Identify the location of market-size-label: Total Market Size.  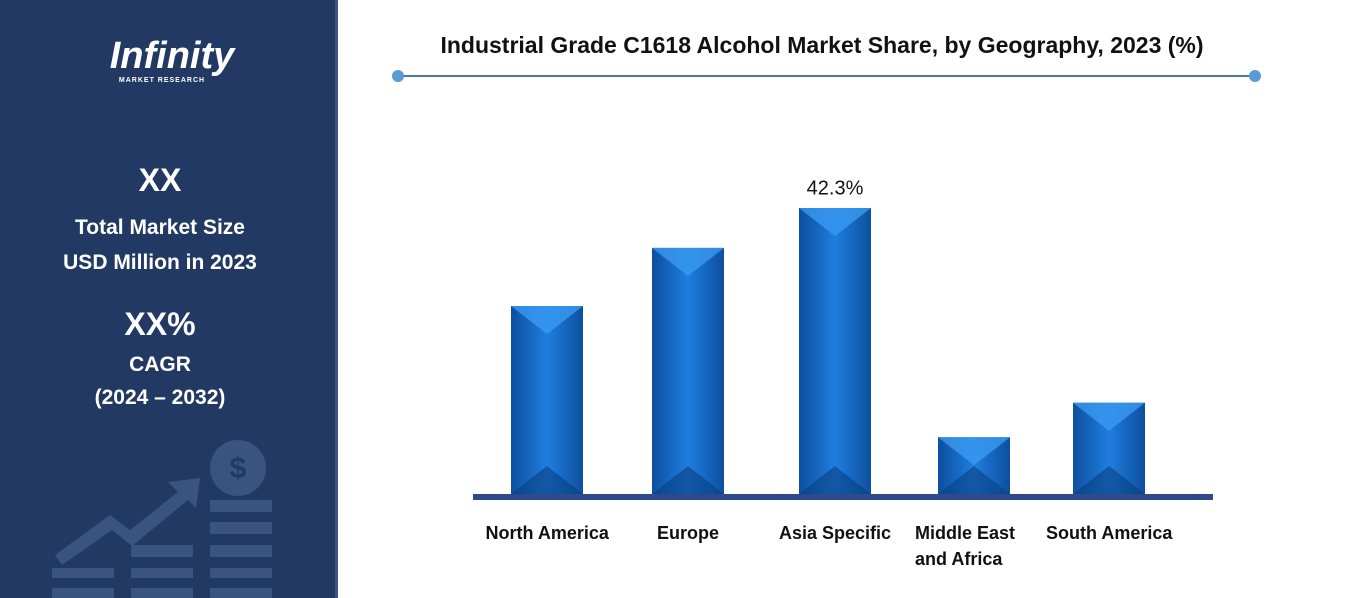
(160, 227).